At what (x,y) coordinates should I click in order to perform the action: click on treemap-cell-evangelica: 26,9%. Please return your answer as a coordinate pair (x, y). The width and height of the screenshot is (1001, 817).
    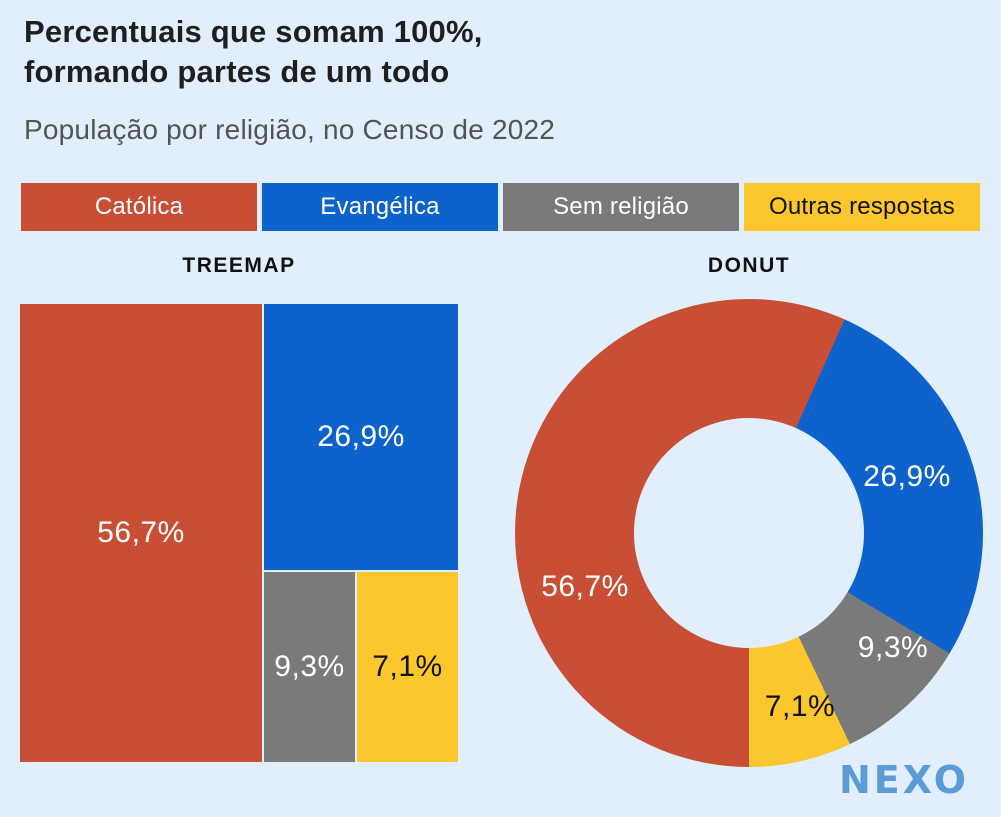
    Looking at the image, I should click on (361, 437).